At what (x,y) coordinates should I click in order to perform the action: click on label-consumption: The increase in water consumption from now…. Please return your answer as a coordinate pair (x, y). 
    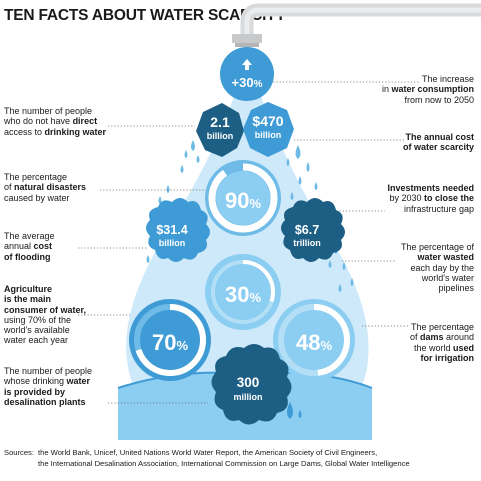
    Looking at the image, I should click on (402, 89).